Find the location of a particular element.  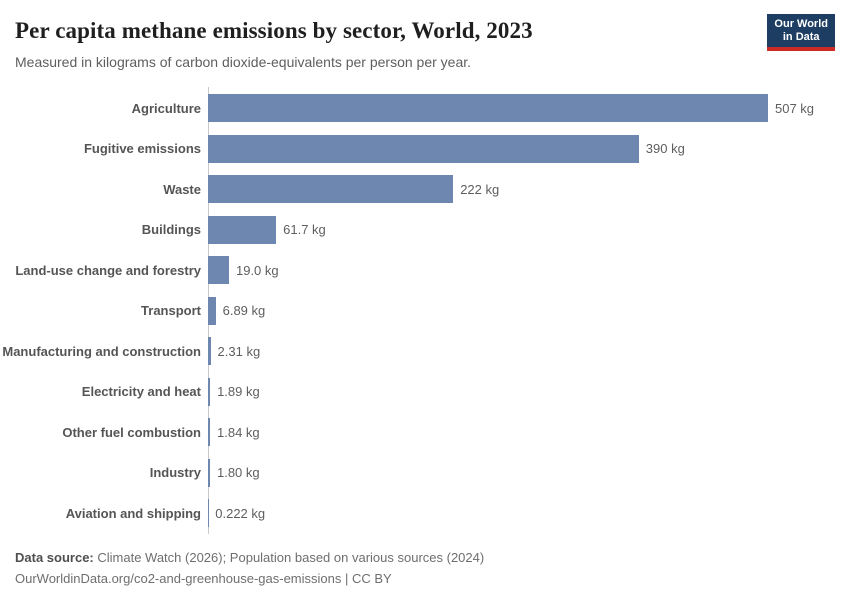

category-label: Industry is located at coordinates (175, 473).